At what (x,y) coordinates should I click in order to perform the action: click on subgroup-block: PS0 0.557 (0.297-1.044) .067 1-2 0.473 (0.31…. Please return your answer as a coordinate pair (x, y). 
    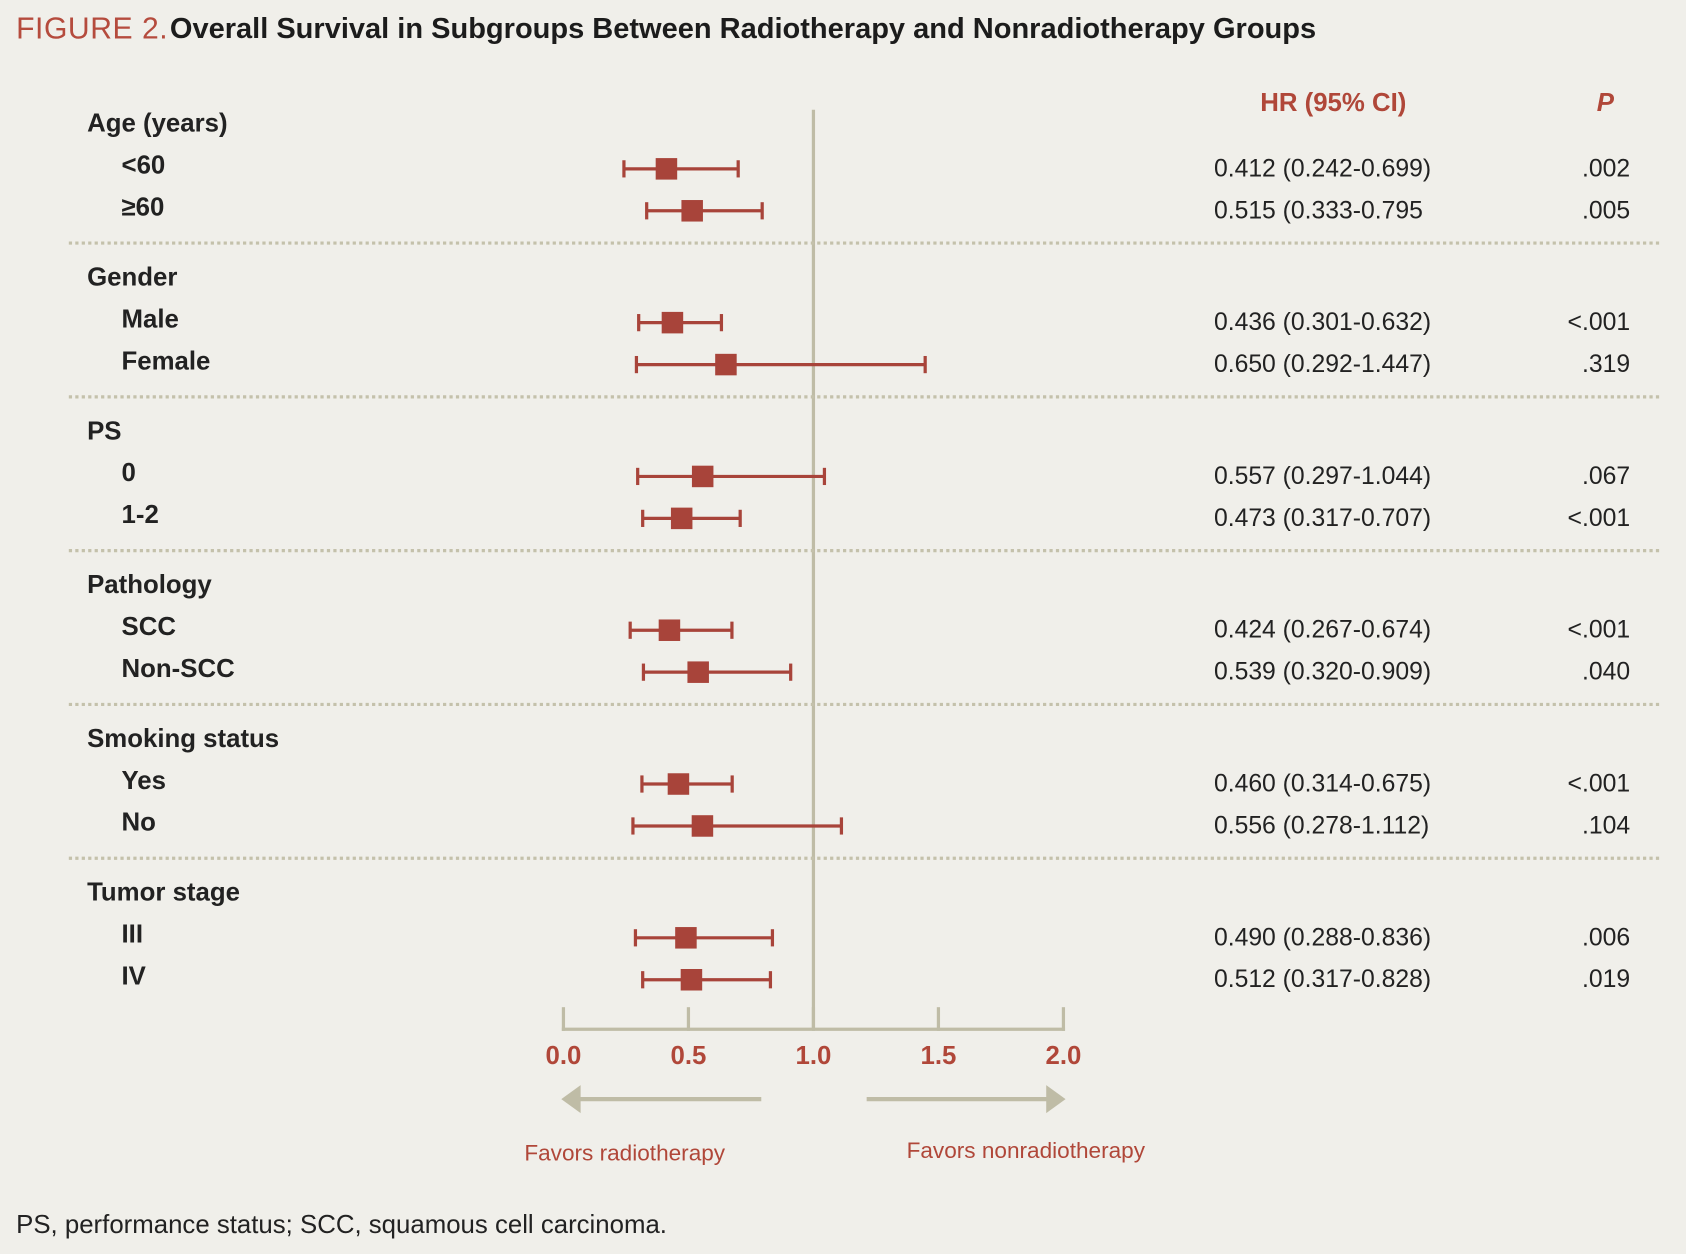
    Looking at the image, I should click on (858, 474).